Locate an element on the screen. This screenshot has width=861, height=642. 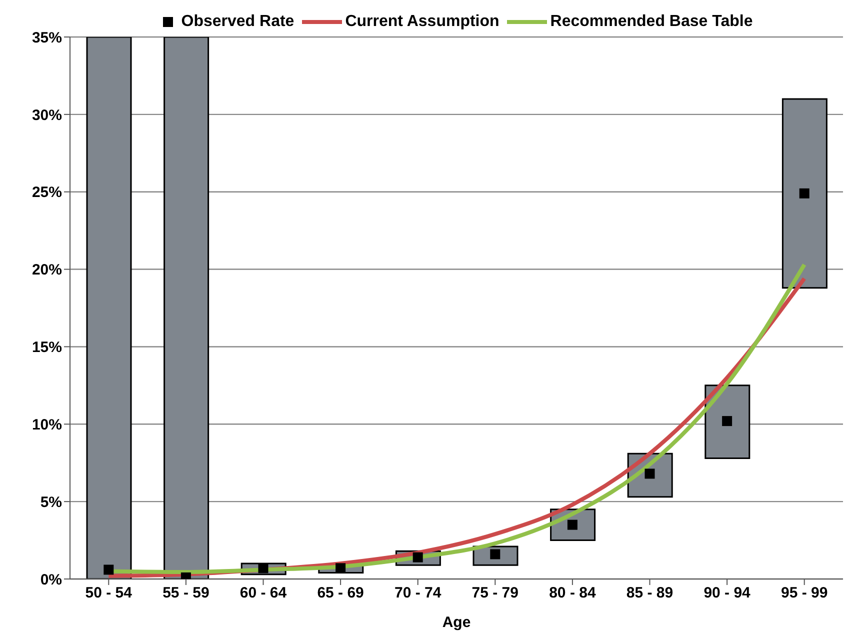
y-tick-label: 25% is located at coordinates (47, 193).